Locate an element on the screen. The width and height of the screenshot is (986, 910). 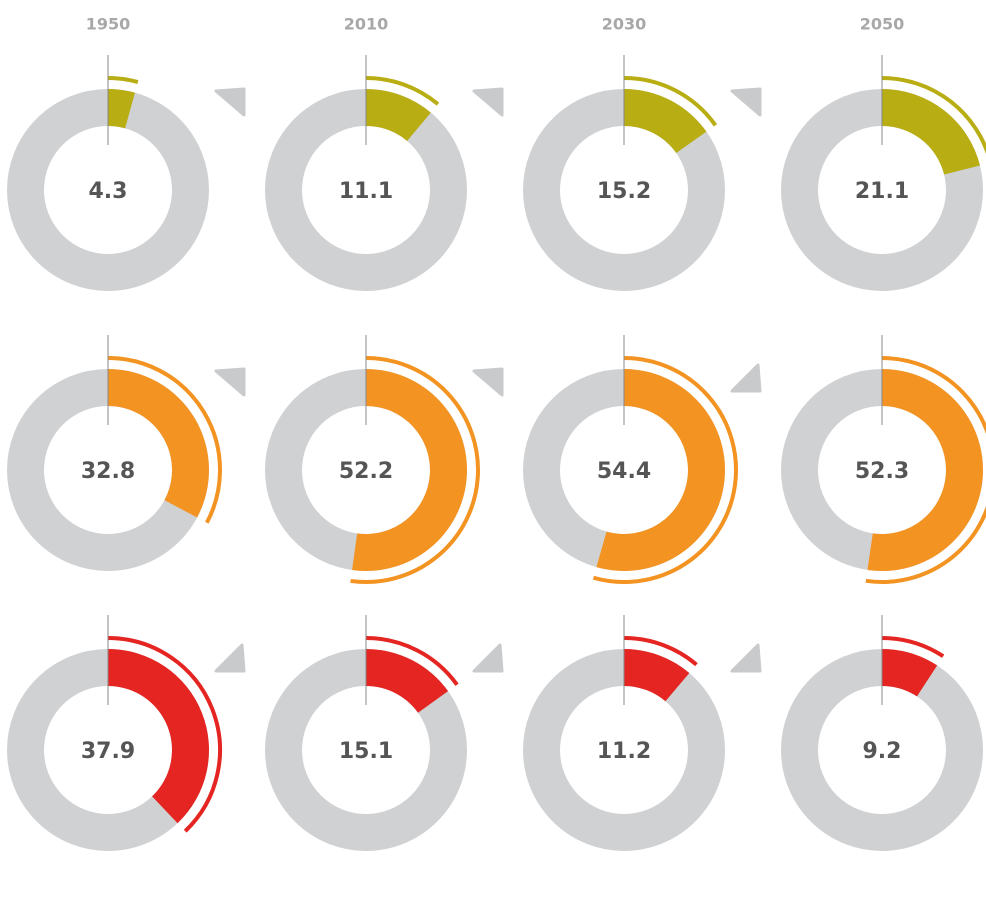
value-label: 11.1 is located at coordinates (366, 191).